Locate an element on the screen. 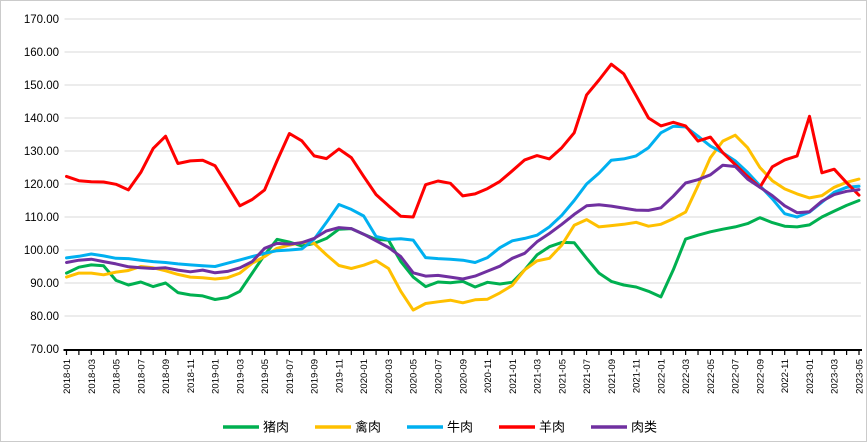 The height and width of the screenshot is (442, 867). x-axis-tick-label: 2018-03 is located at coordinates (92, 376).